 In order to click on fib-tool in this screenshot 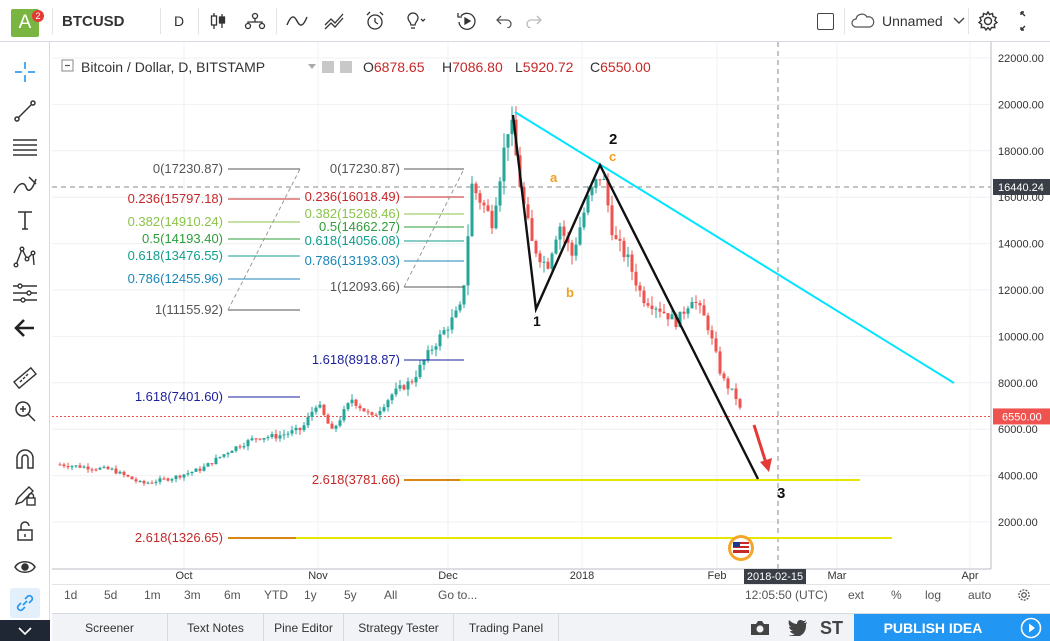, I will do `click(25, 147)`.